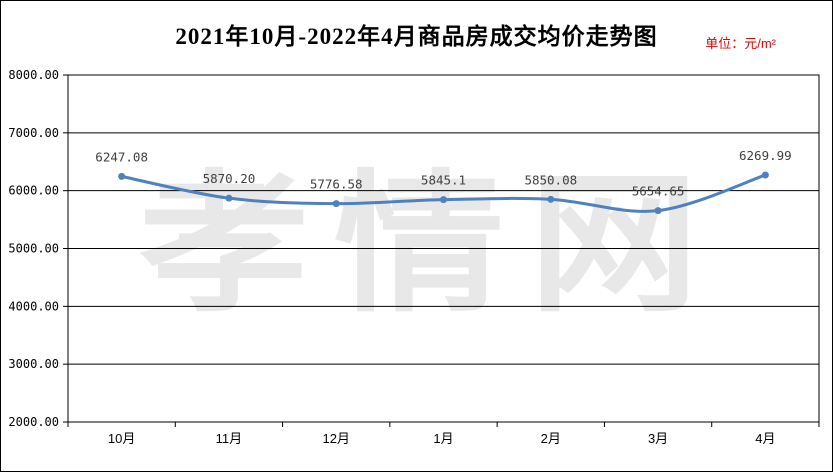  What do you see at coordinates (229, 178) in the screenshot?
I see `data-label: 5870.20` at bounding box center [229, 178].